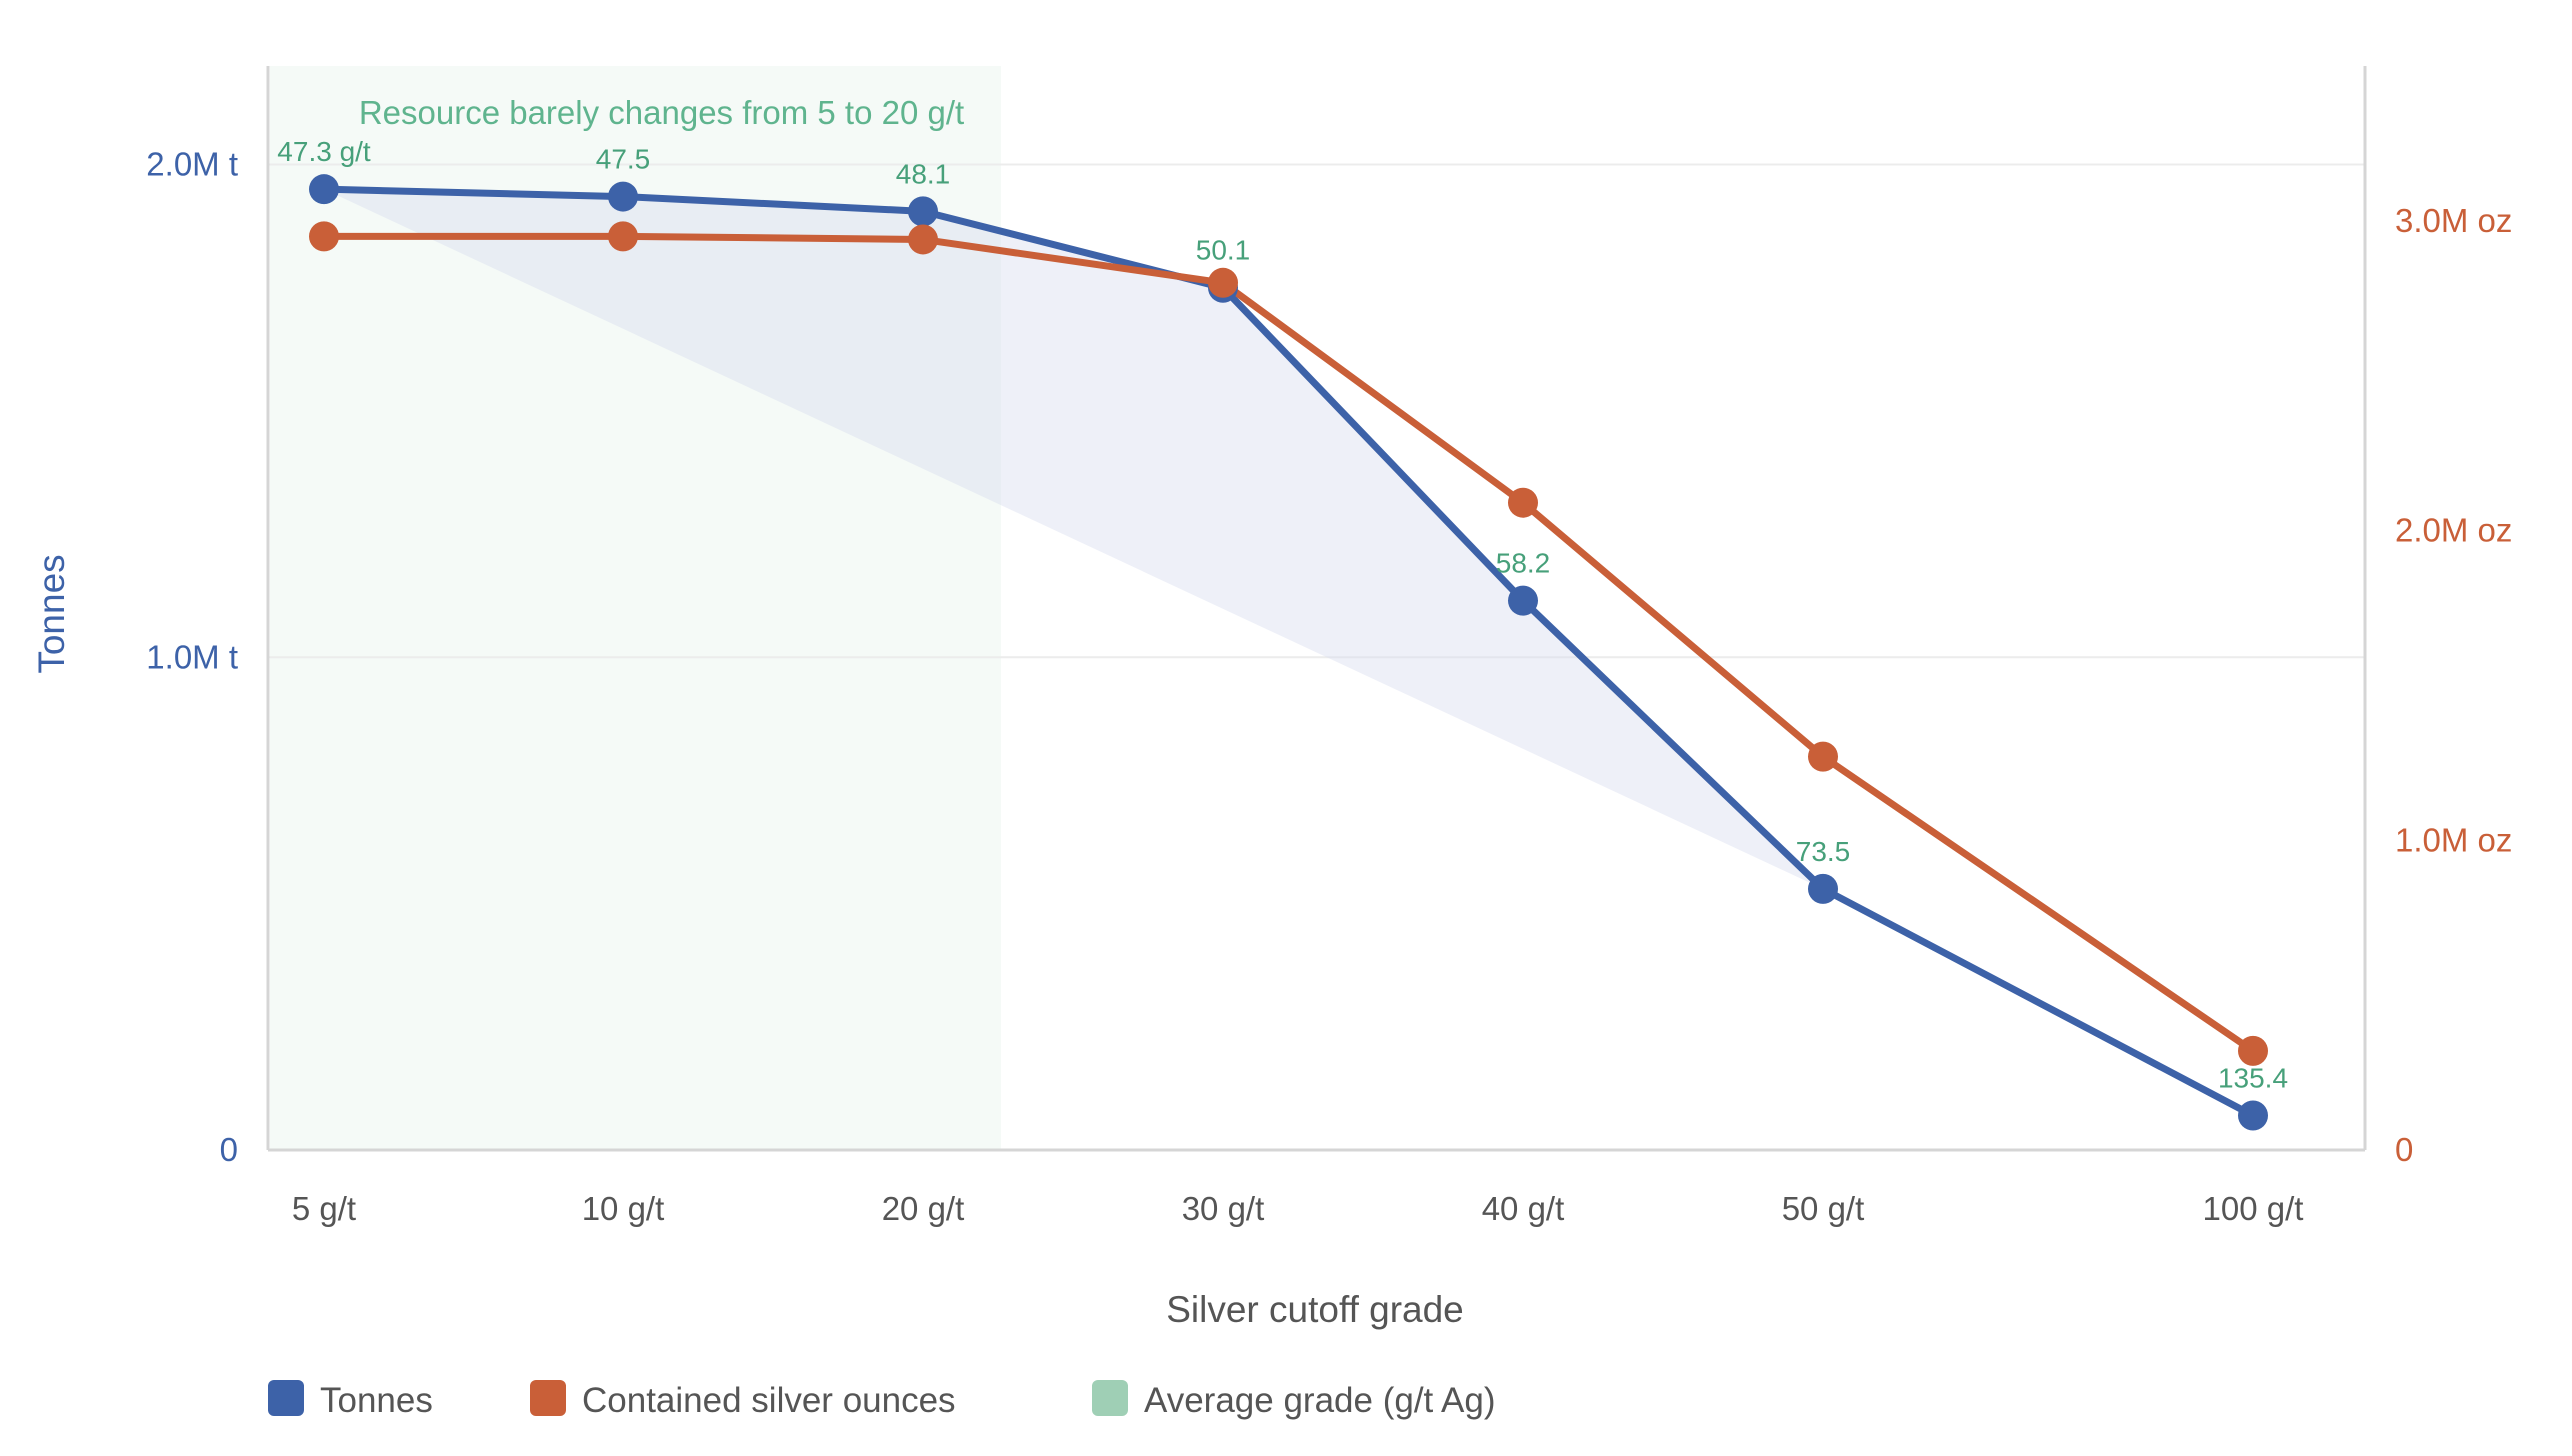 Image resolution: width=2572 pixels, height=1456 pixels. What do you see at coordinates (229, 1149) in the screenshot?
I see `y-left-tick-label: 0` at bounding box center [229, 1149].